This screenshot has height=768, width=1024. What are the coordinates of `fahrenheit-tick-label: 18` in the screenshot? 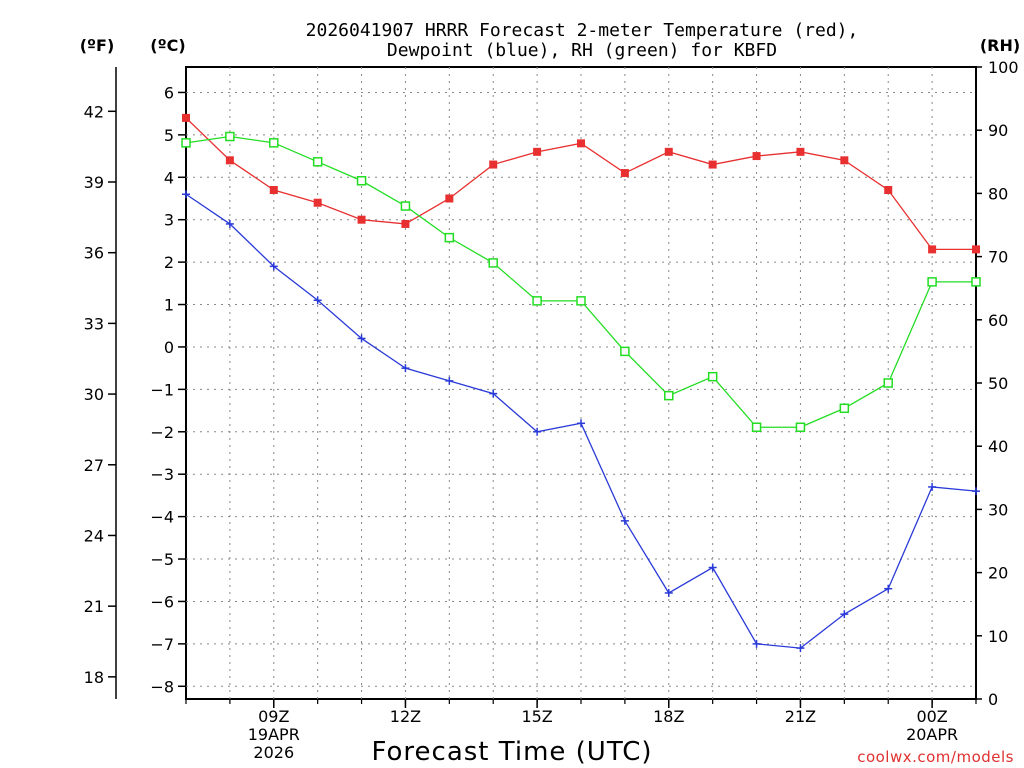 It's located at (94, 677).